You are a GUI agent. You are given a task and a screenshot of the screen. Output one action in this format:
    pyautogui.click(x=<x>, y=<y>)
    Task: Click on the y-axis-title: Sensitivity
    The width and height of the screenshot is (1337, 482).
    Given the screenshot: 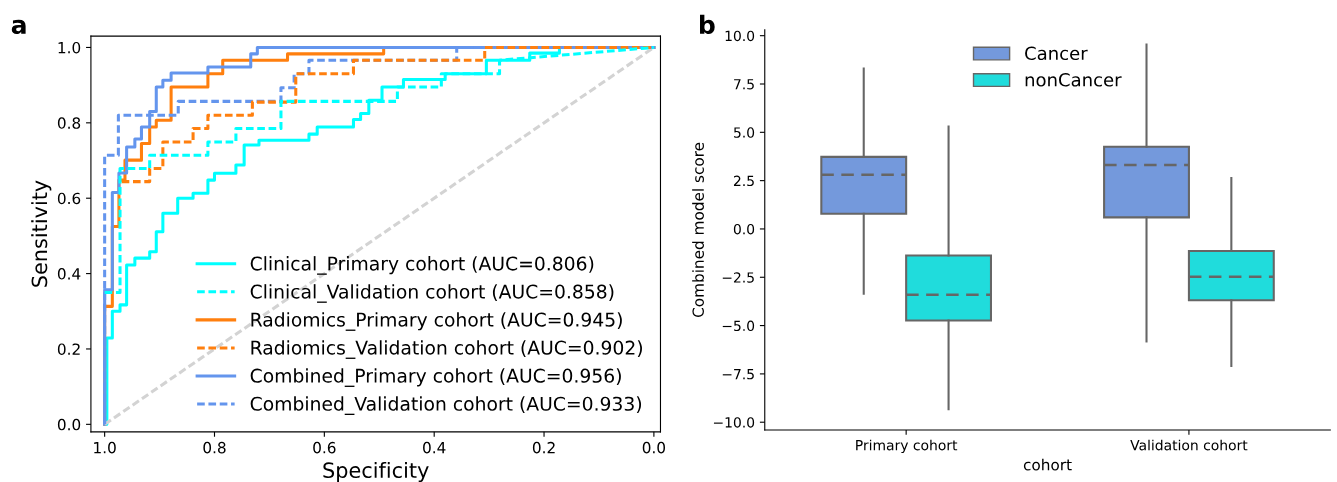 What is the action you would take?
    pyautogui.click(x=41, y=233)
    